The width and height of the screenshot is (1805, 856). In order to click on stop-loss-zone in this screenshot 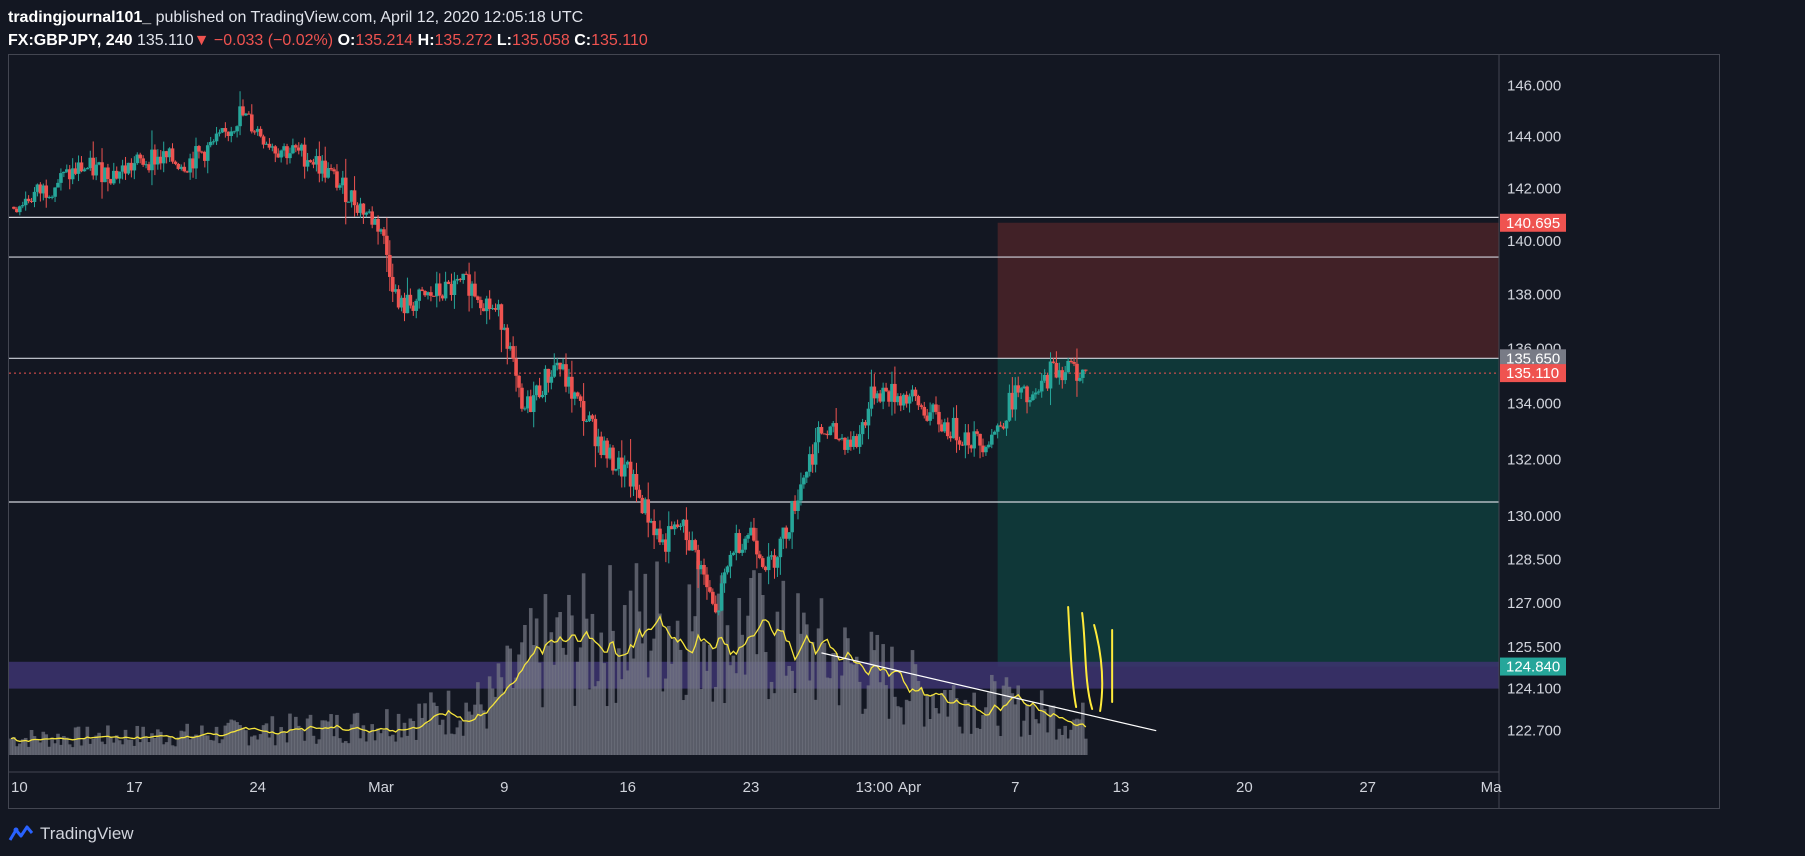, I will do `click(1248, 290)`.